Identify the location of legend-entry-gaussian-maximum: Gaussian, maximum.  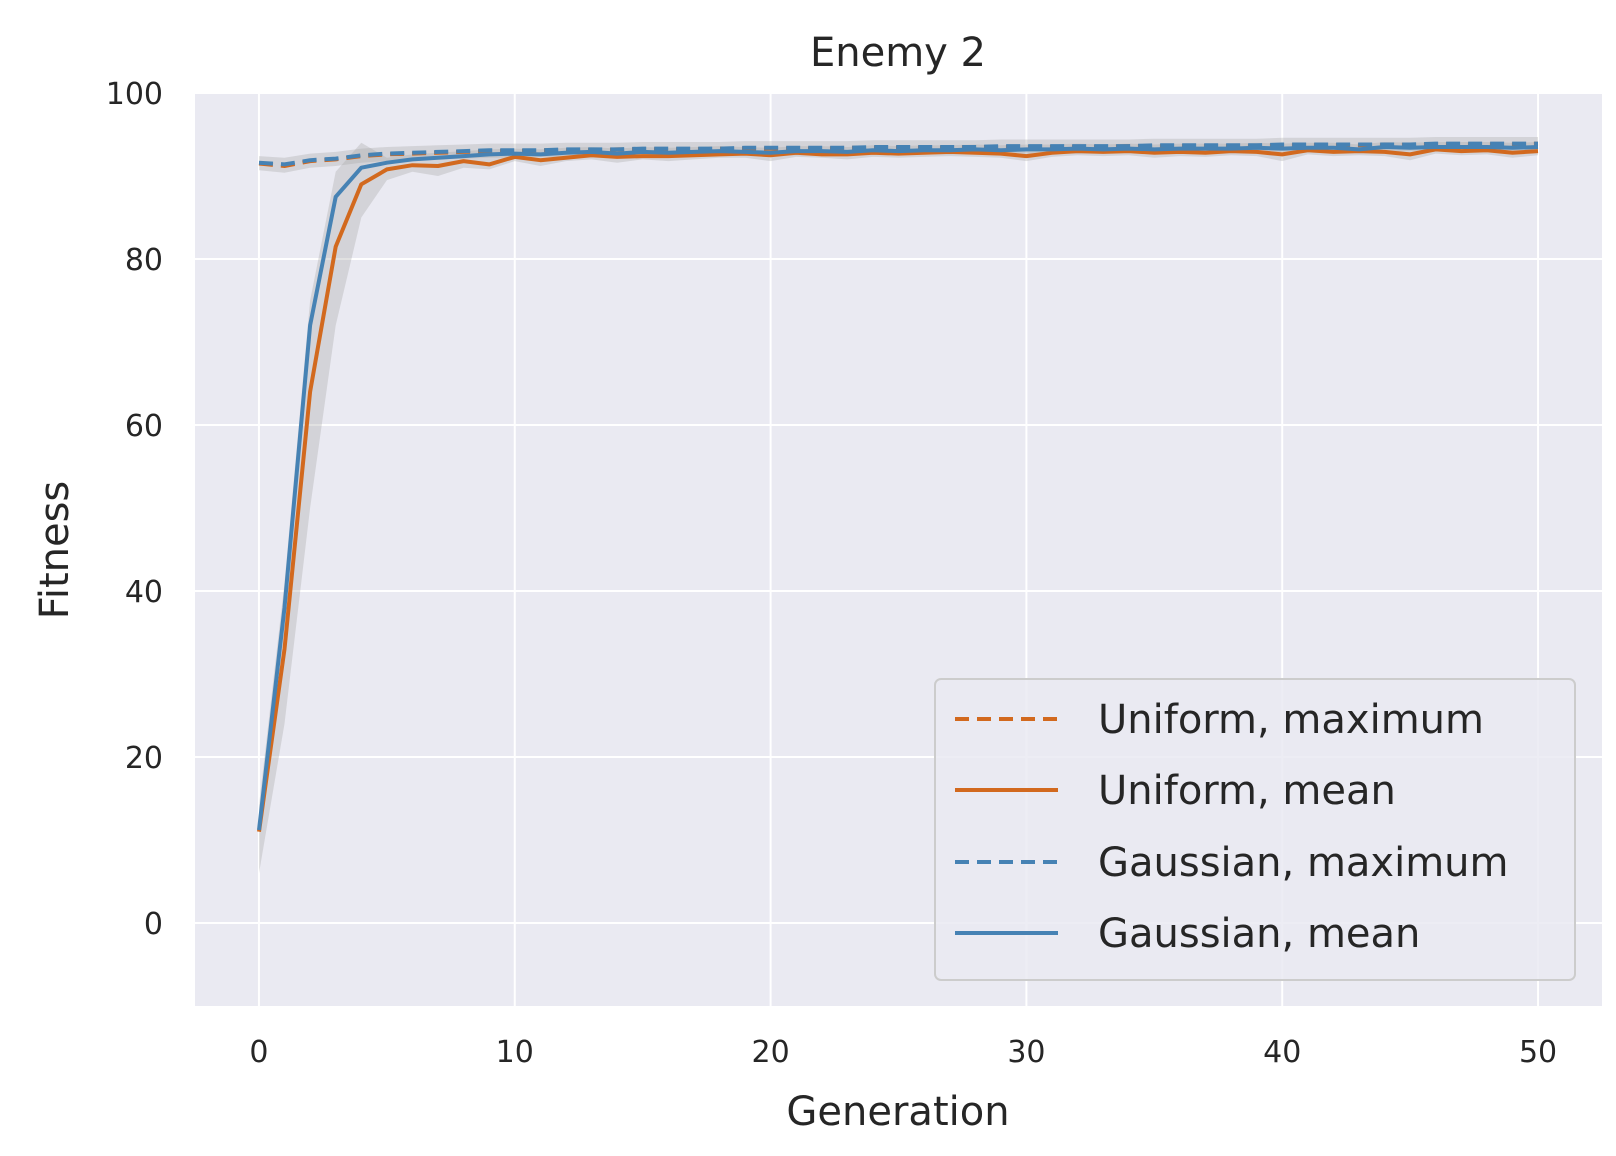
(1232, 863).